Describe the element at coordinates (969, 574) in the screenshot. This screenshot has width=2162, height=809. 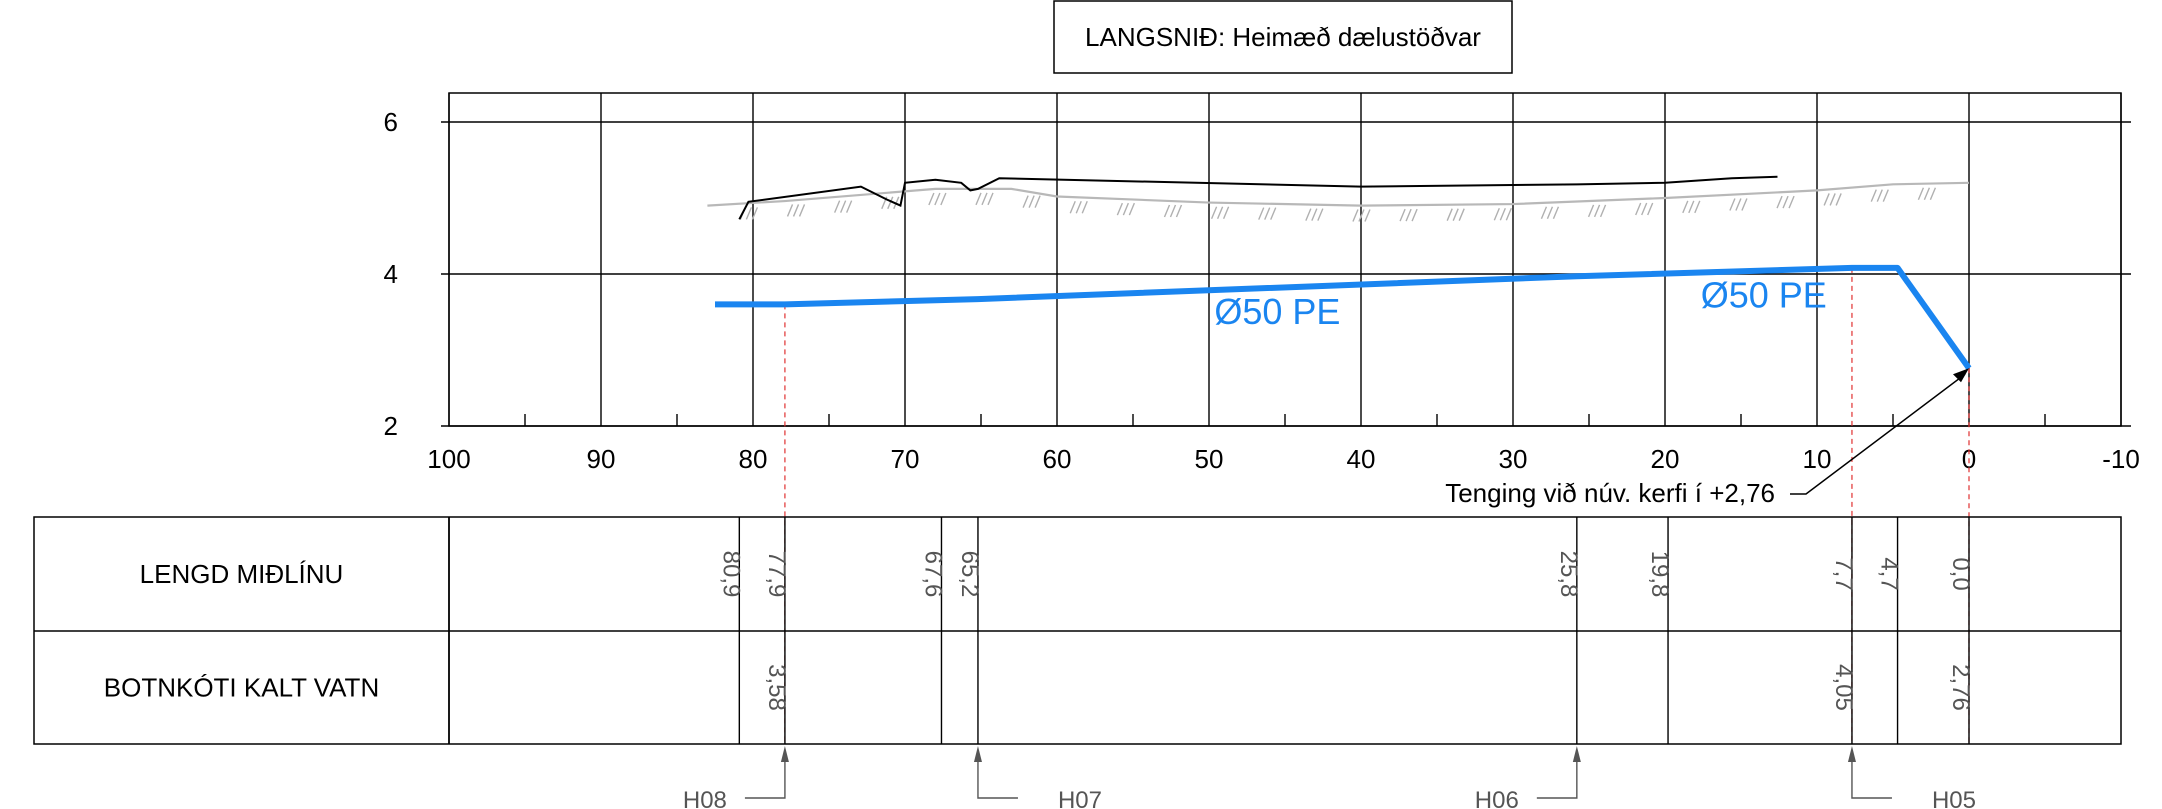
I see `lengd-value: 65,2` at that location.